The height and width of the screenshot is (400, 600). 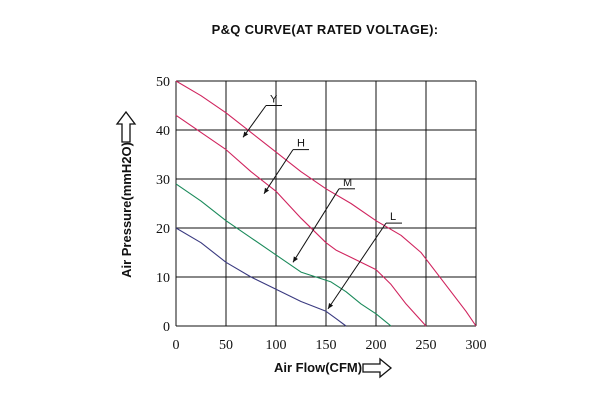 I want to click on x-tick-label-1: 50, so click(x=226, y=345).